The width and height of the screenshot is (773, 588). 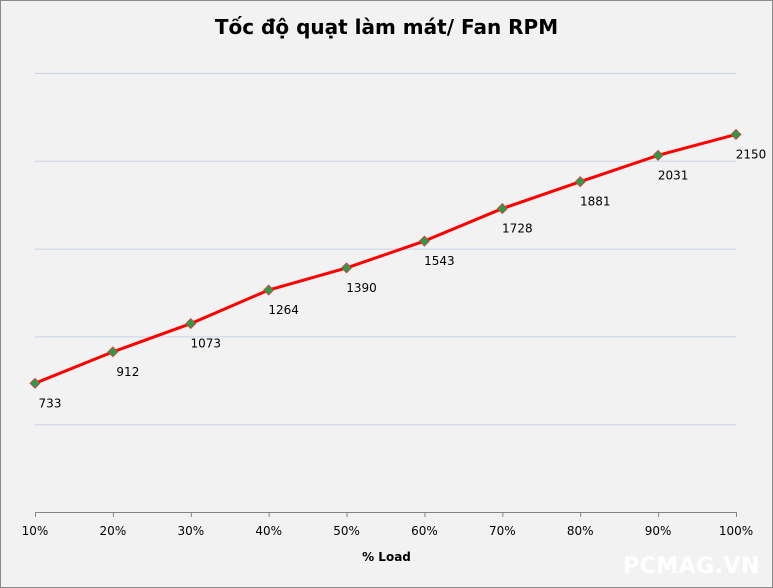 What do you see at coordinates (50, 403) in the screenshot?
I see `data-label: 733` at bounding box center [50, 403].